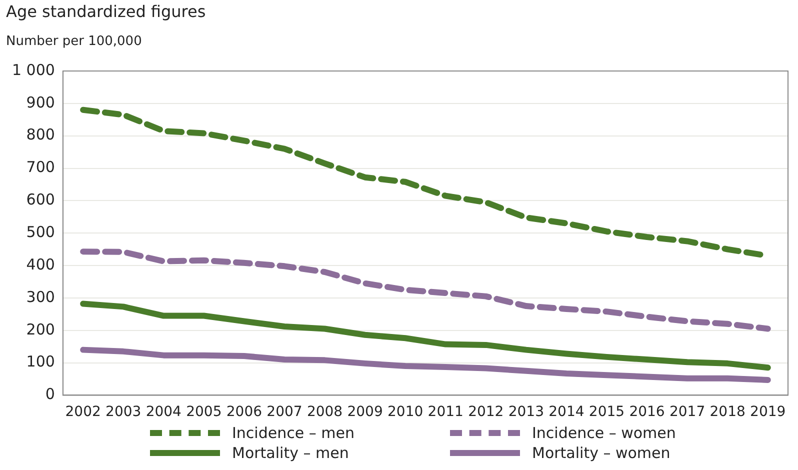  Describe the element at coordinates (293, 433) in the screenshot. I see `legend-label: Incidence – men` at that location.